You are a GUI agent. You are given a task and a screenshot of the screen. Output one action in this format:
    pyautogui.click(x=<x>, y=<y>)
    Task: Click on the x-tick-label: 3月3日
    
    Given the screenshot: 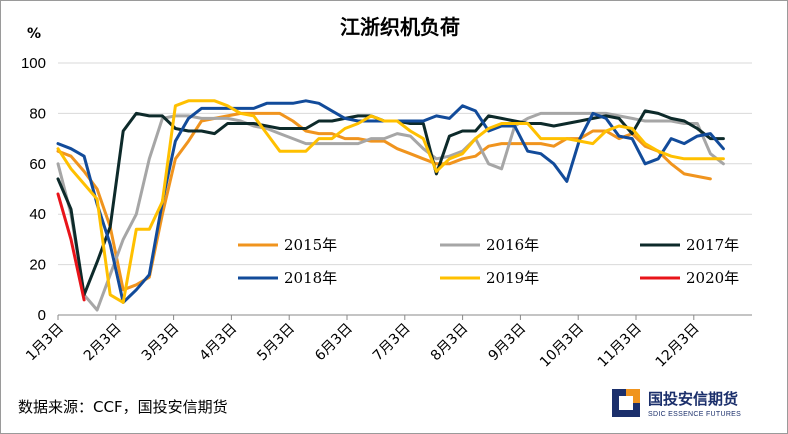 What is the action you would take?
    pyautogui.click(x=161, y=343)
    